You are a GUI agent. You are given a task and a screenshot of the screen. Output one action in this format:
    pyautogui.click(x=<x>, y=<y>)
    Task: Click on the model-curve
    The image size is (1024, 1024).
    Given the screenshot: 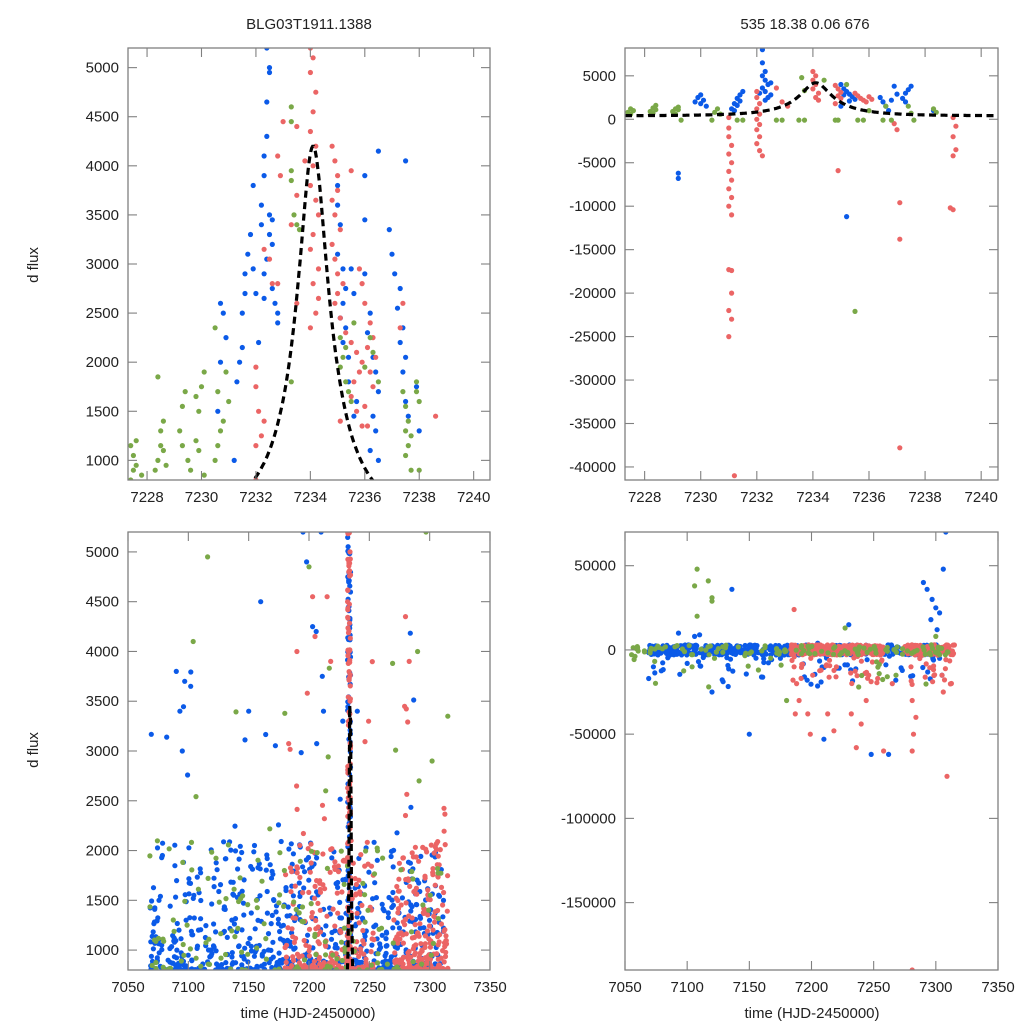 What is the action you would take?
    pyautogui.click(x=811, y=99)
    